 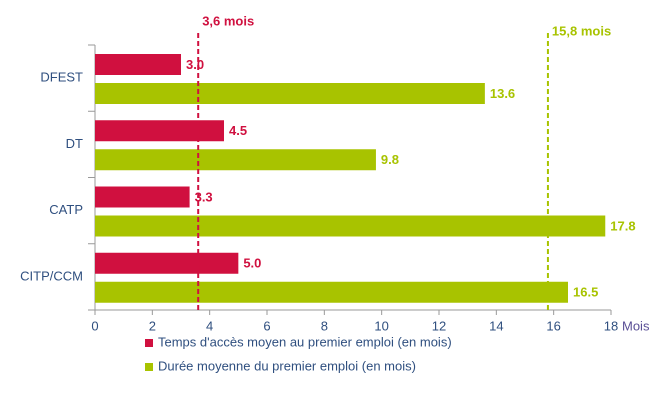 What do you see at coordinates (585, 292) in the screenshot?
I see `value-label: 16.5` at bounding box center [585, 292].